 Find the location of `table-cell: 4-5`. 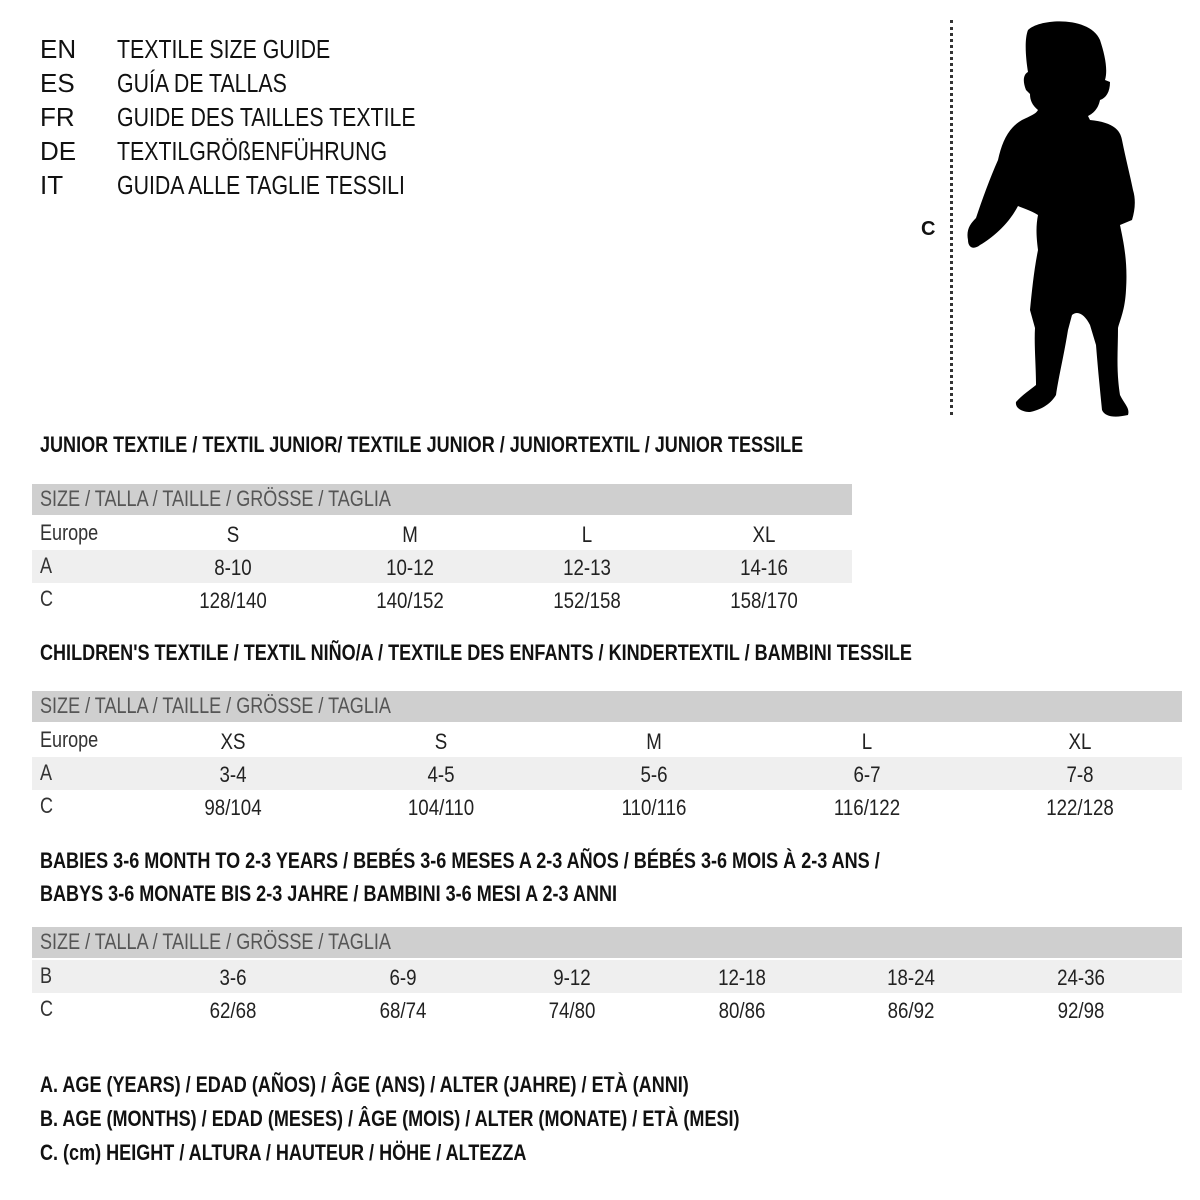

table-cell: 4-5 is located at coordinates (441, 774).